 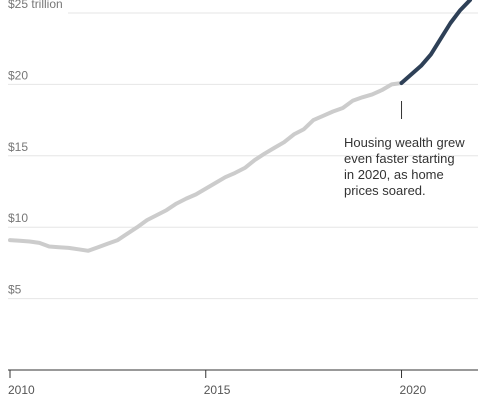 What do you see at coordinates (217, 390) in the screenshot?
I see `x-tick-label: 2015` at bounding box center [217, 390].